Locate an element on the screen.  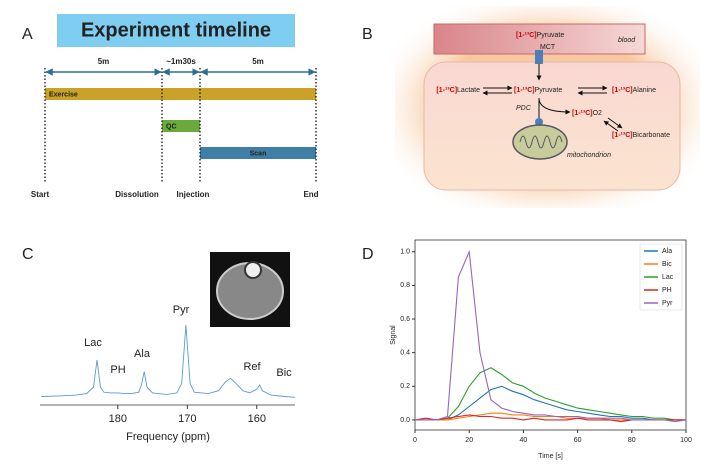
x-tick-label: 40 is located at coordinates (524, 440).